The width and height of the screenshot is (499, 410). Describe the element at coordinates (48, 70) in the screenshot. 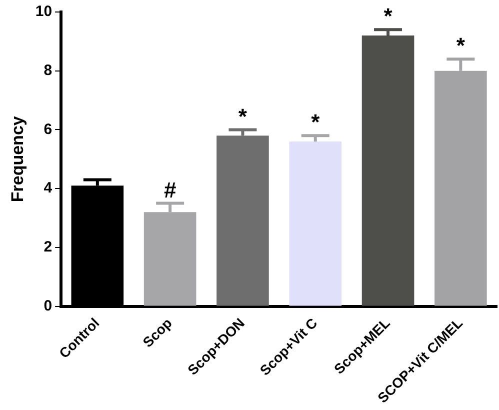

I see `y-tick-label: 8` at that location.